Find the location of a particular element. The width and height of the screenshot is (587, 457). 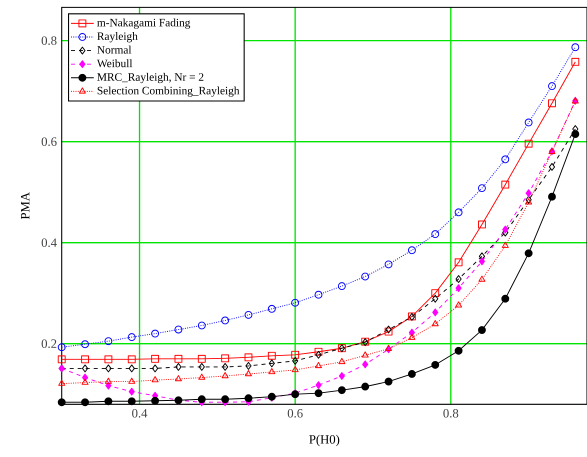

legend-label: Weibull is located at coordinates (114, 63).